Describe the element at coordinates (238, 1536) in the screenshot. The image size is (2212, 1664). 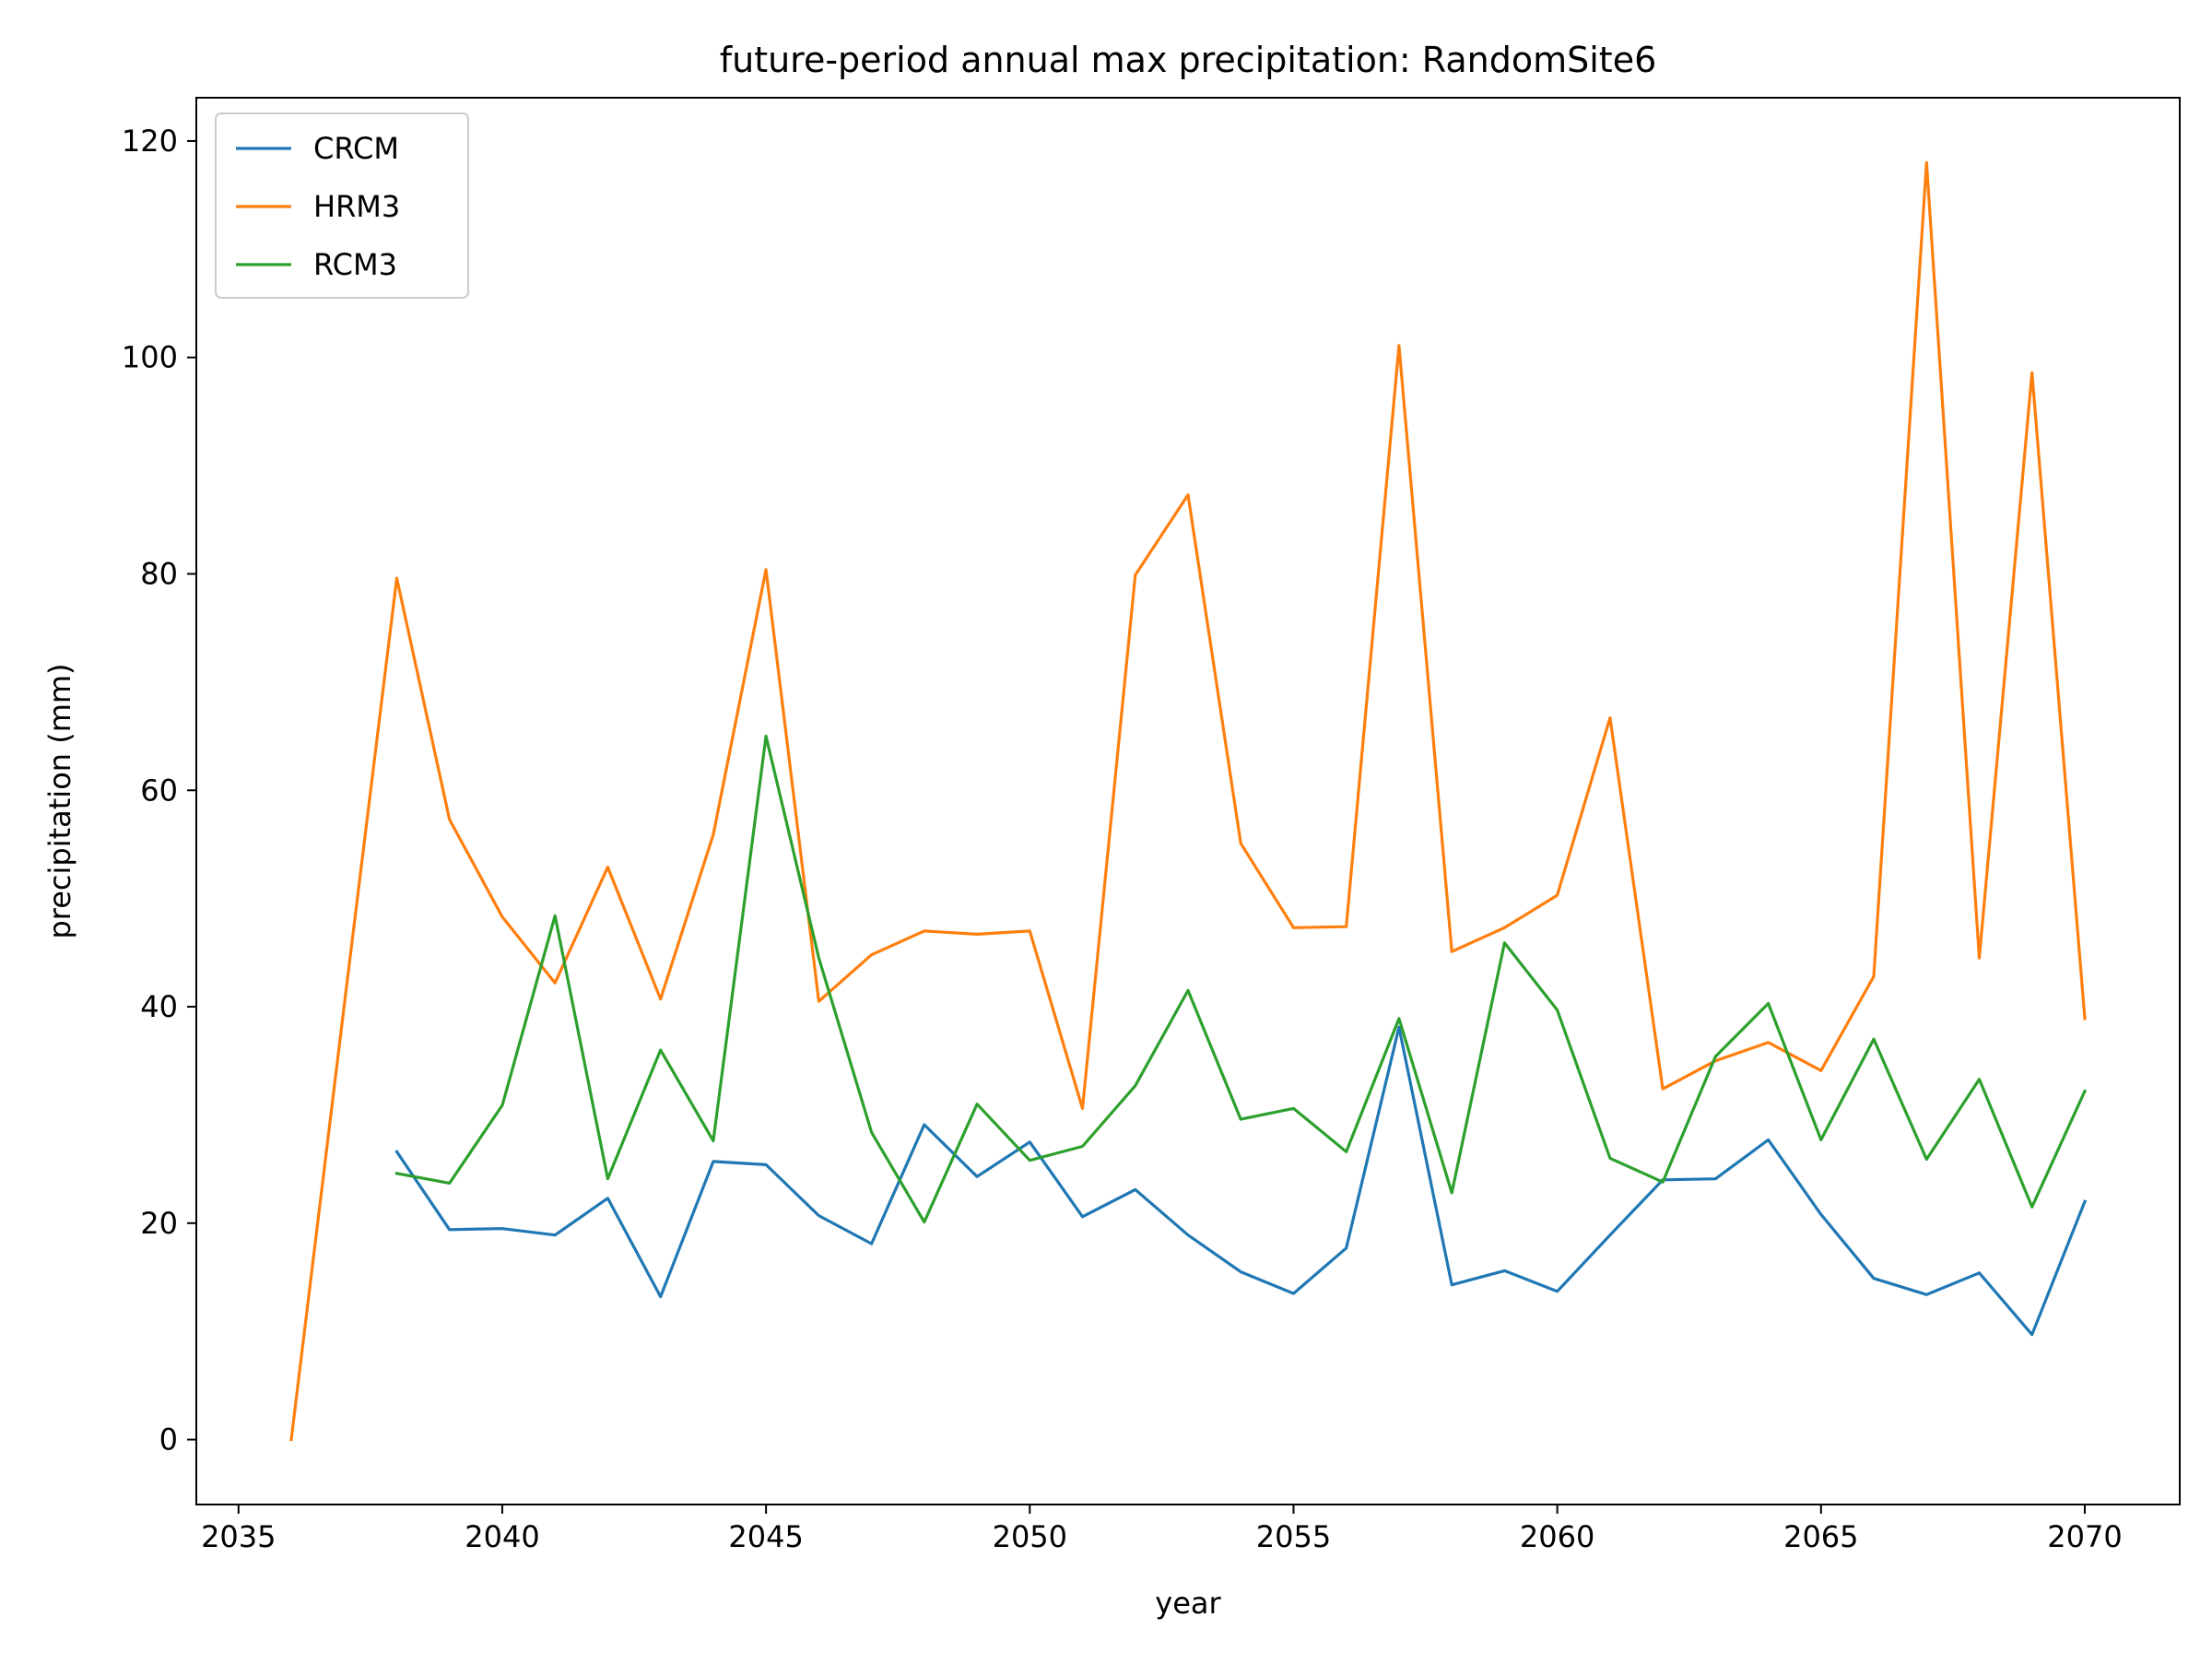
I see `x-tick-label: 2035` at that location.